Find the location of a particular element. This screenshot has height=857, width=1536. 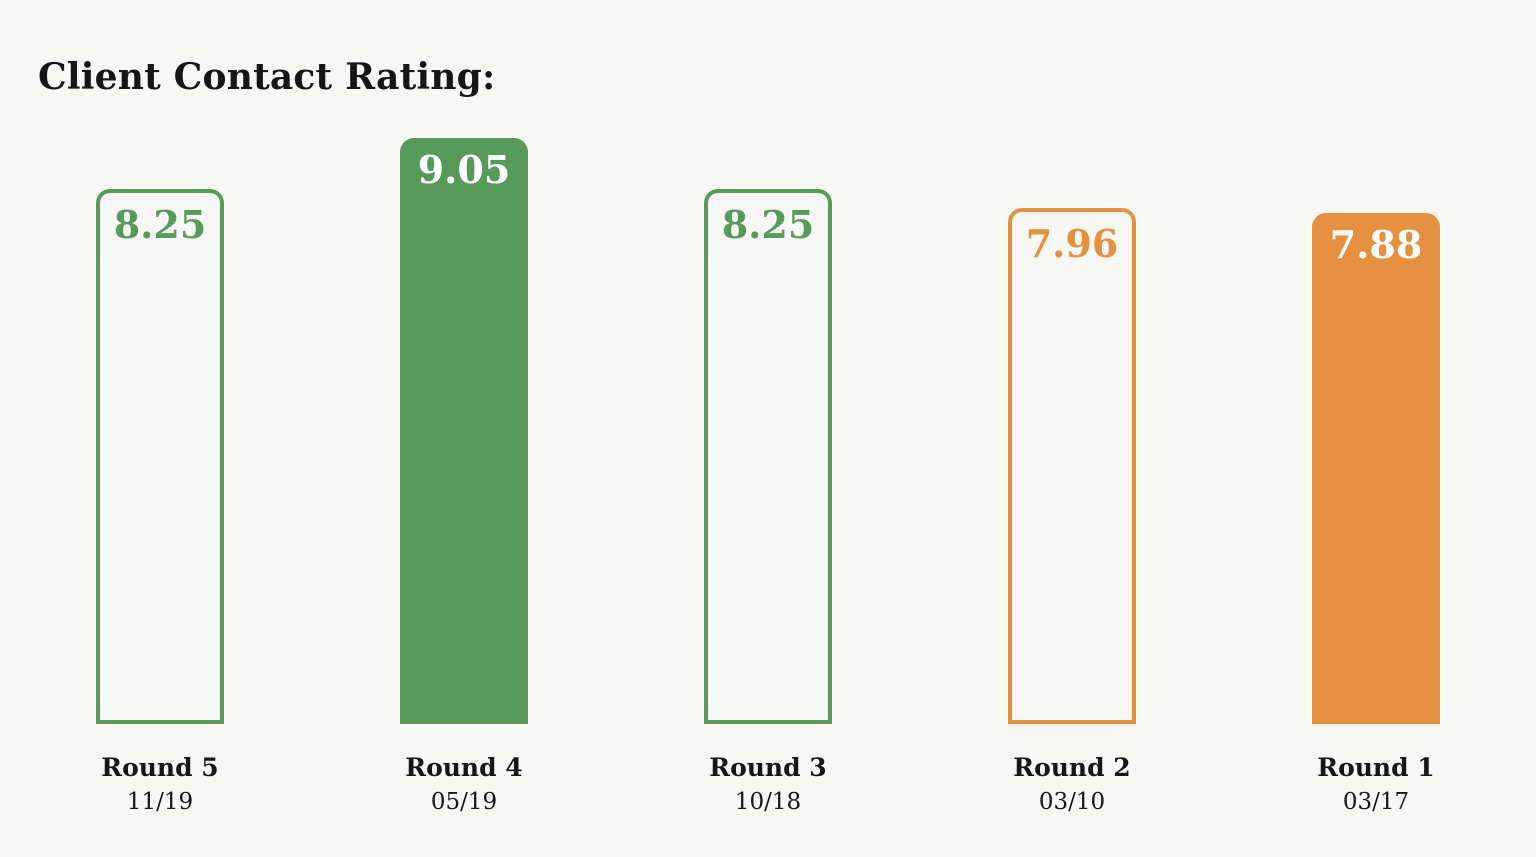

bar-date-label: 05/19 is located at coordinates (464, 801).